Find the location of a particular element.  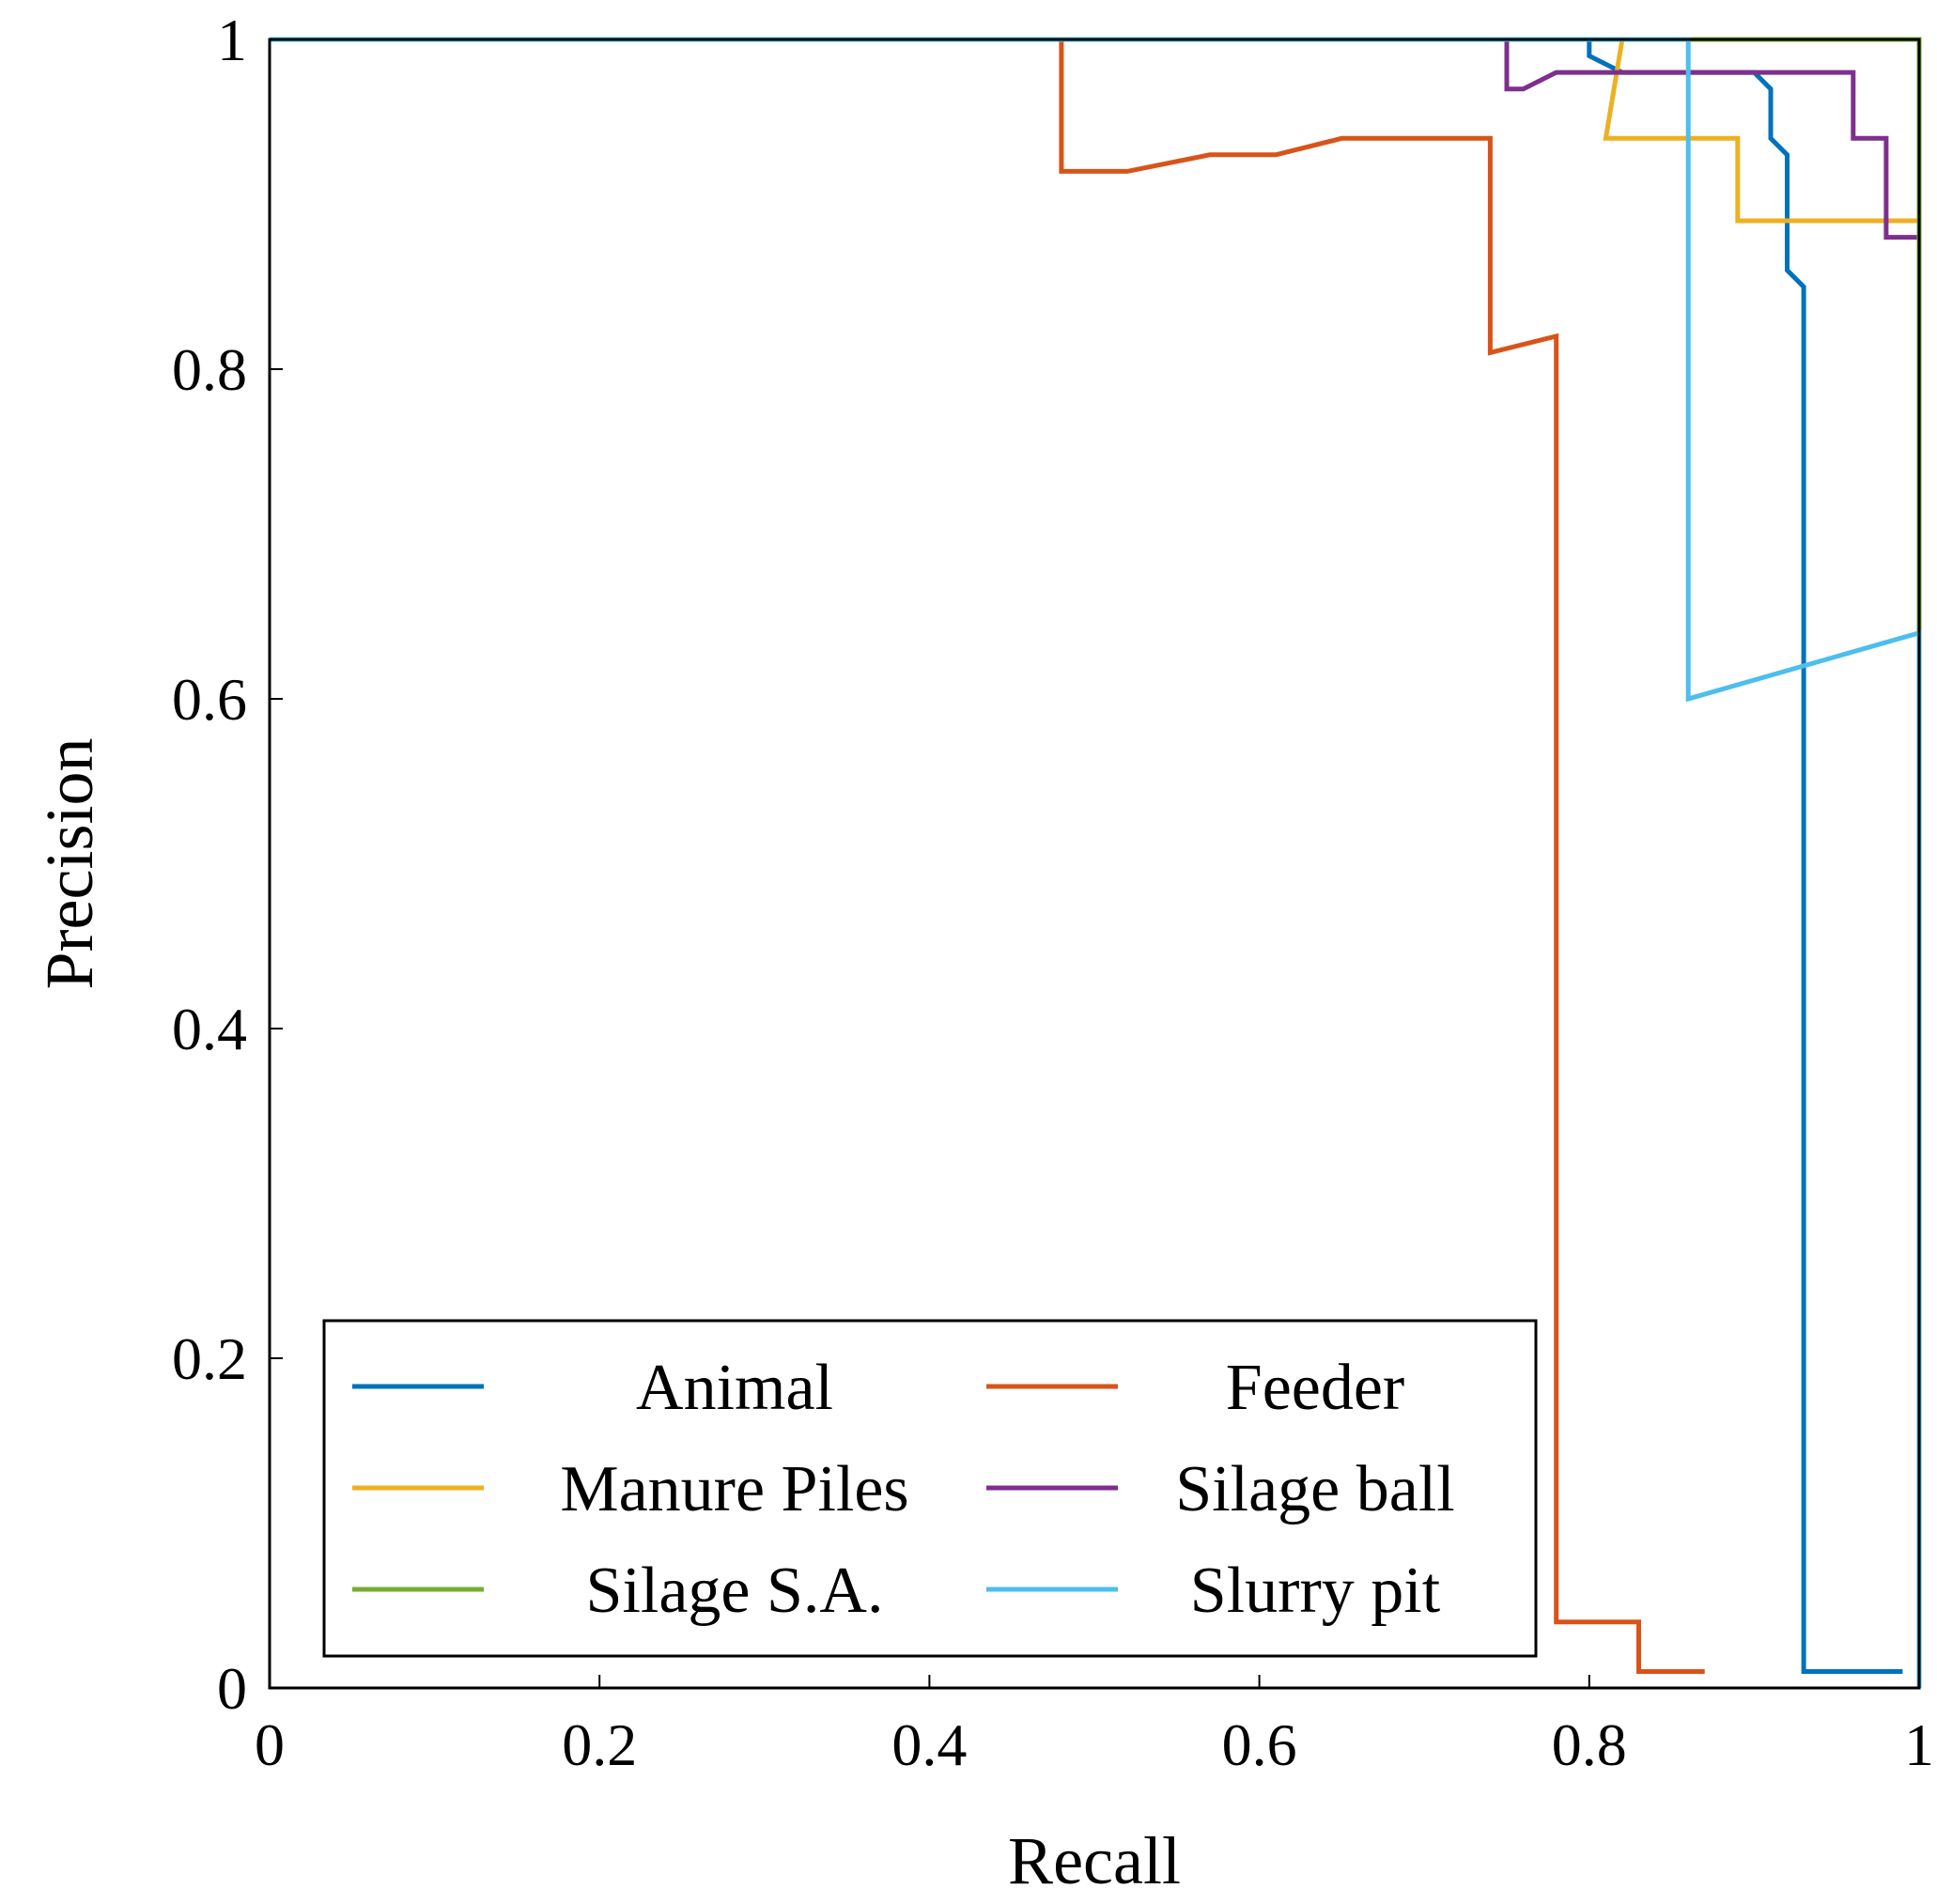

x-axis: 0 0.2 0.4 0.6 0.8 1 is located at coordinates (1094, 1727).